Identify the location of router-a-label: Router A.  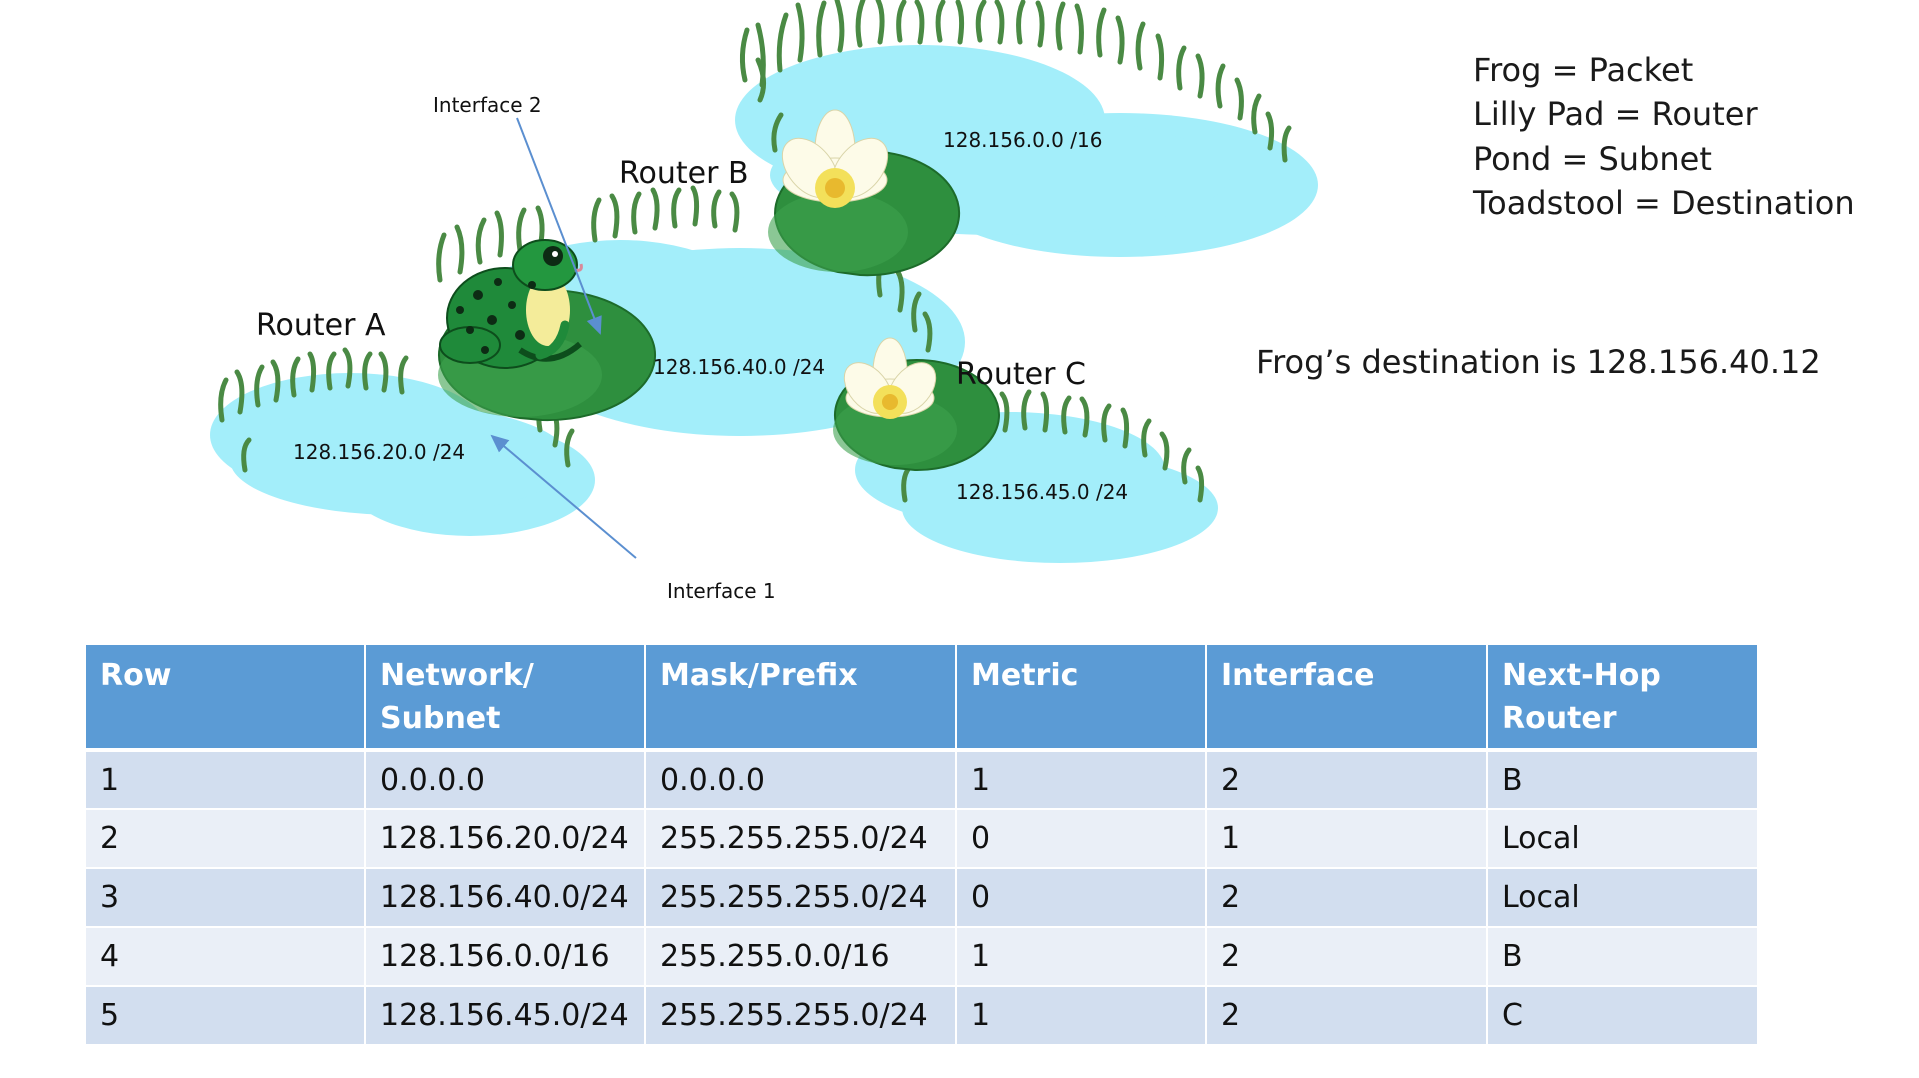
(321, 325).